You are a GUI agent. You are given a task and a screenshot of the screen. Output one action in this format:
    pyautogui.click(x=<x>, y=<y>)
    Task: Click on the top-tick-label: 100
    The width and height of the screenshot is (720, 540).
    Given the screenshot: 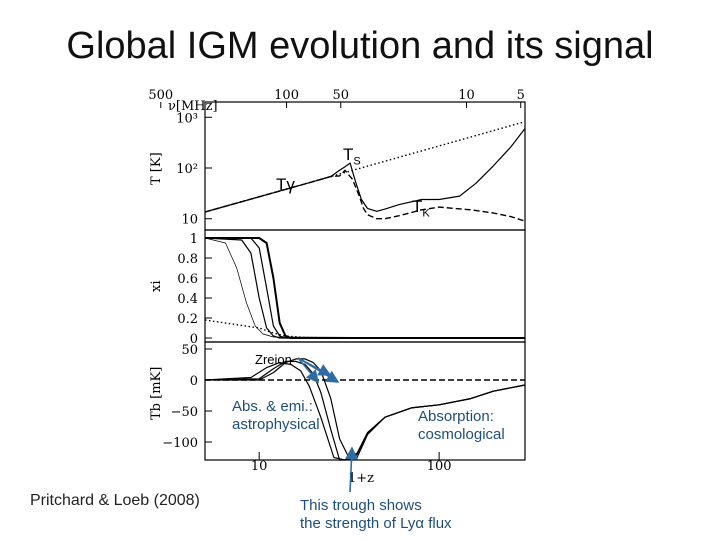 What is the action you would take?
    pyautogui.click(x=286, y=95)
    